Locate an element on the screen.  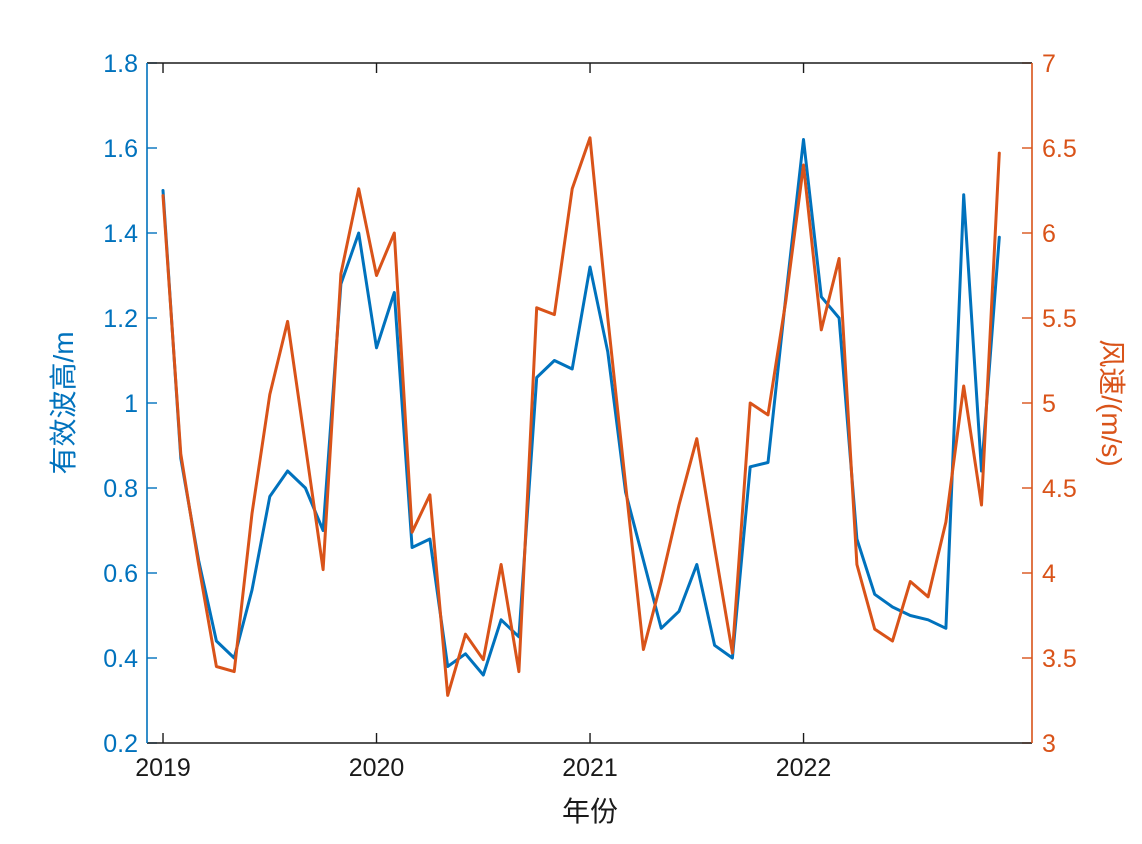
y-right-tick-label: 4.5 is located at coordinates (1059, 489).